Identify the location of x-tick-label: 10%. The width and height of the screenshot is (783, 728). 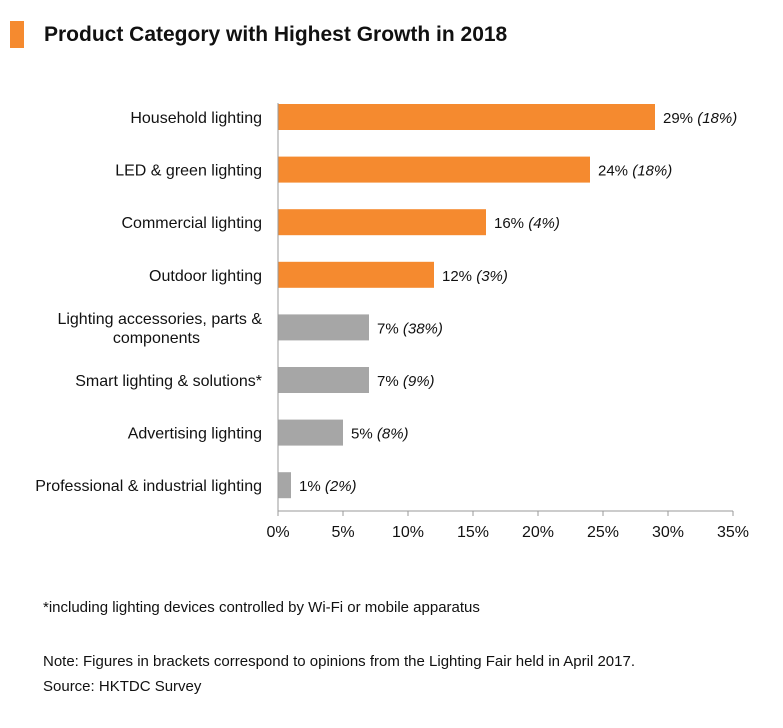
(408, 532).